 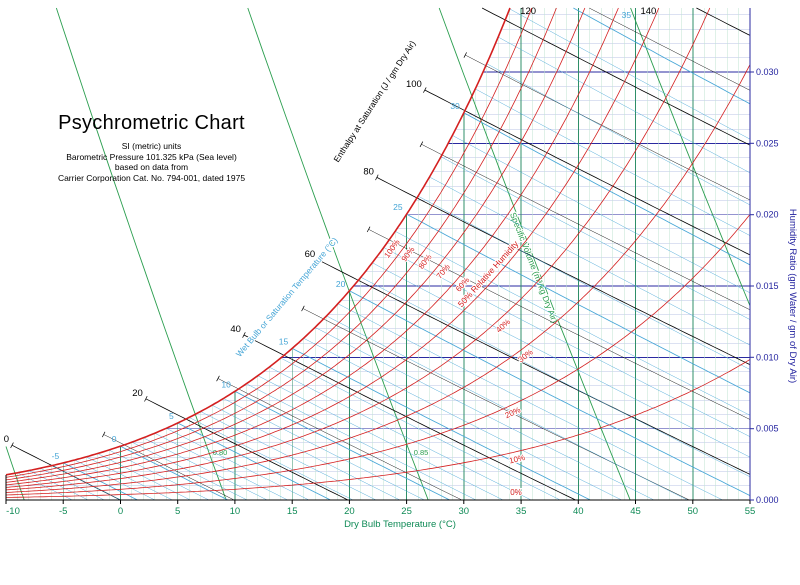 What do you see at coordinates (56, 456) in the screenshot?
I see `wet-bulb-label--5: -5` at bounding box center [56, 456].